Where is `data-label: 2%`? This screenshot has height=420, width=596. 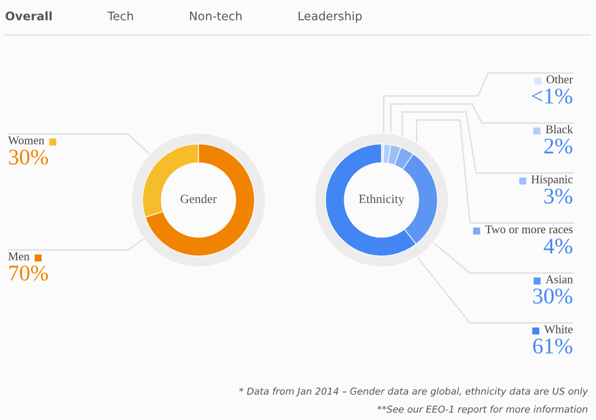
data-label: 2% is located at coordinates (558, 146).